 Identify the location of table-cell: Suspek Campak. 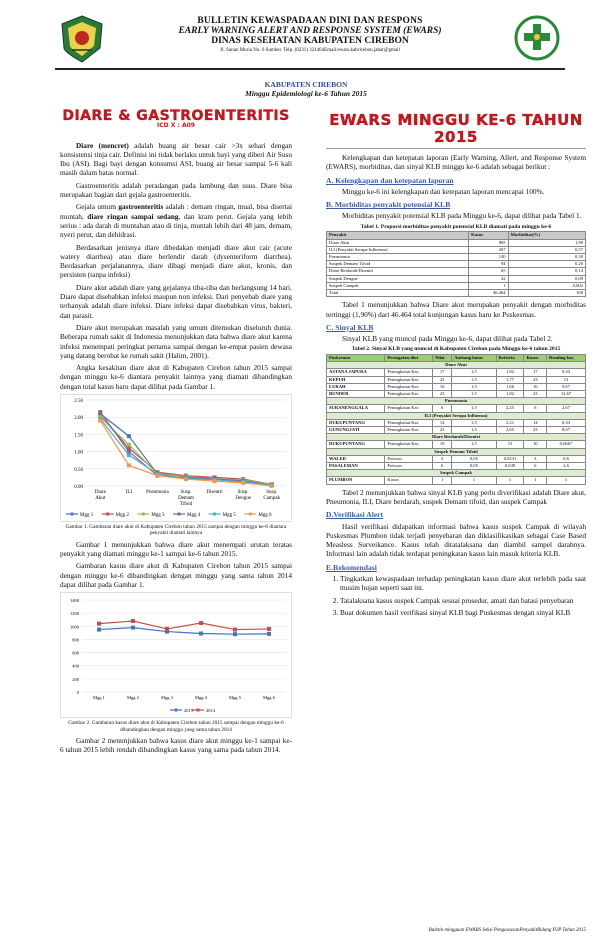
(397, 286).